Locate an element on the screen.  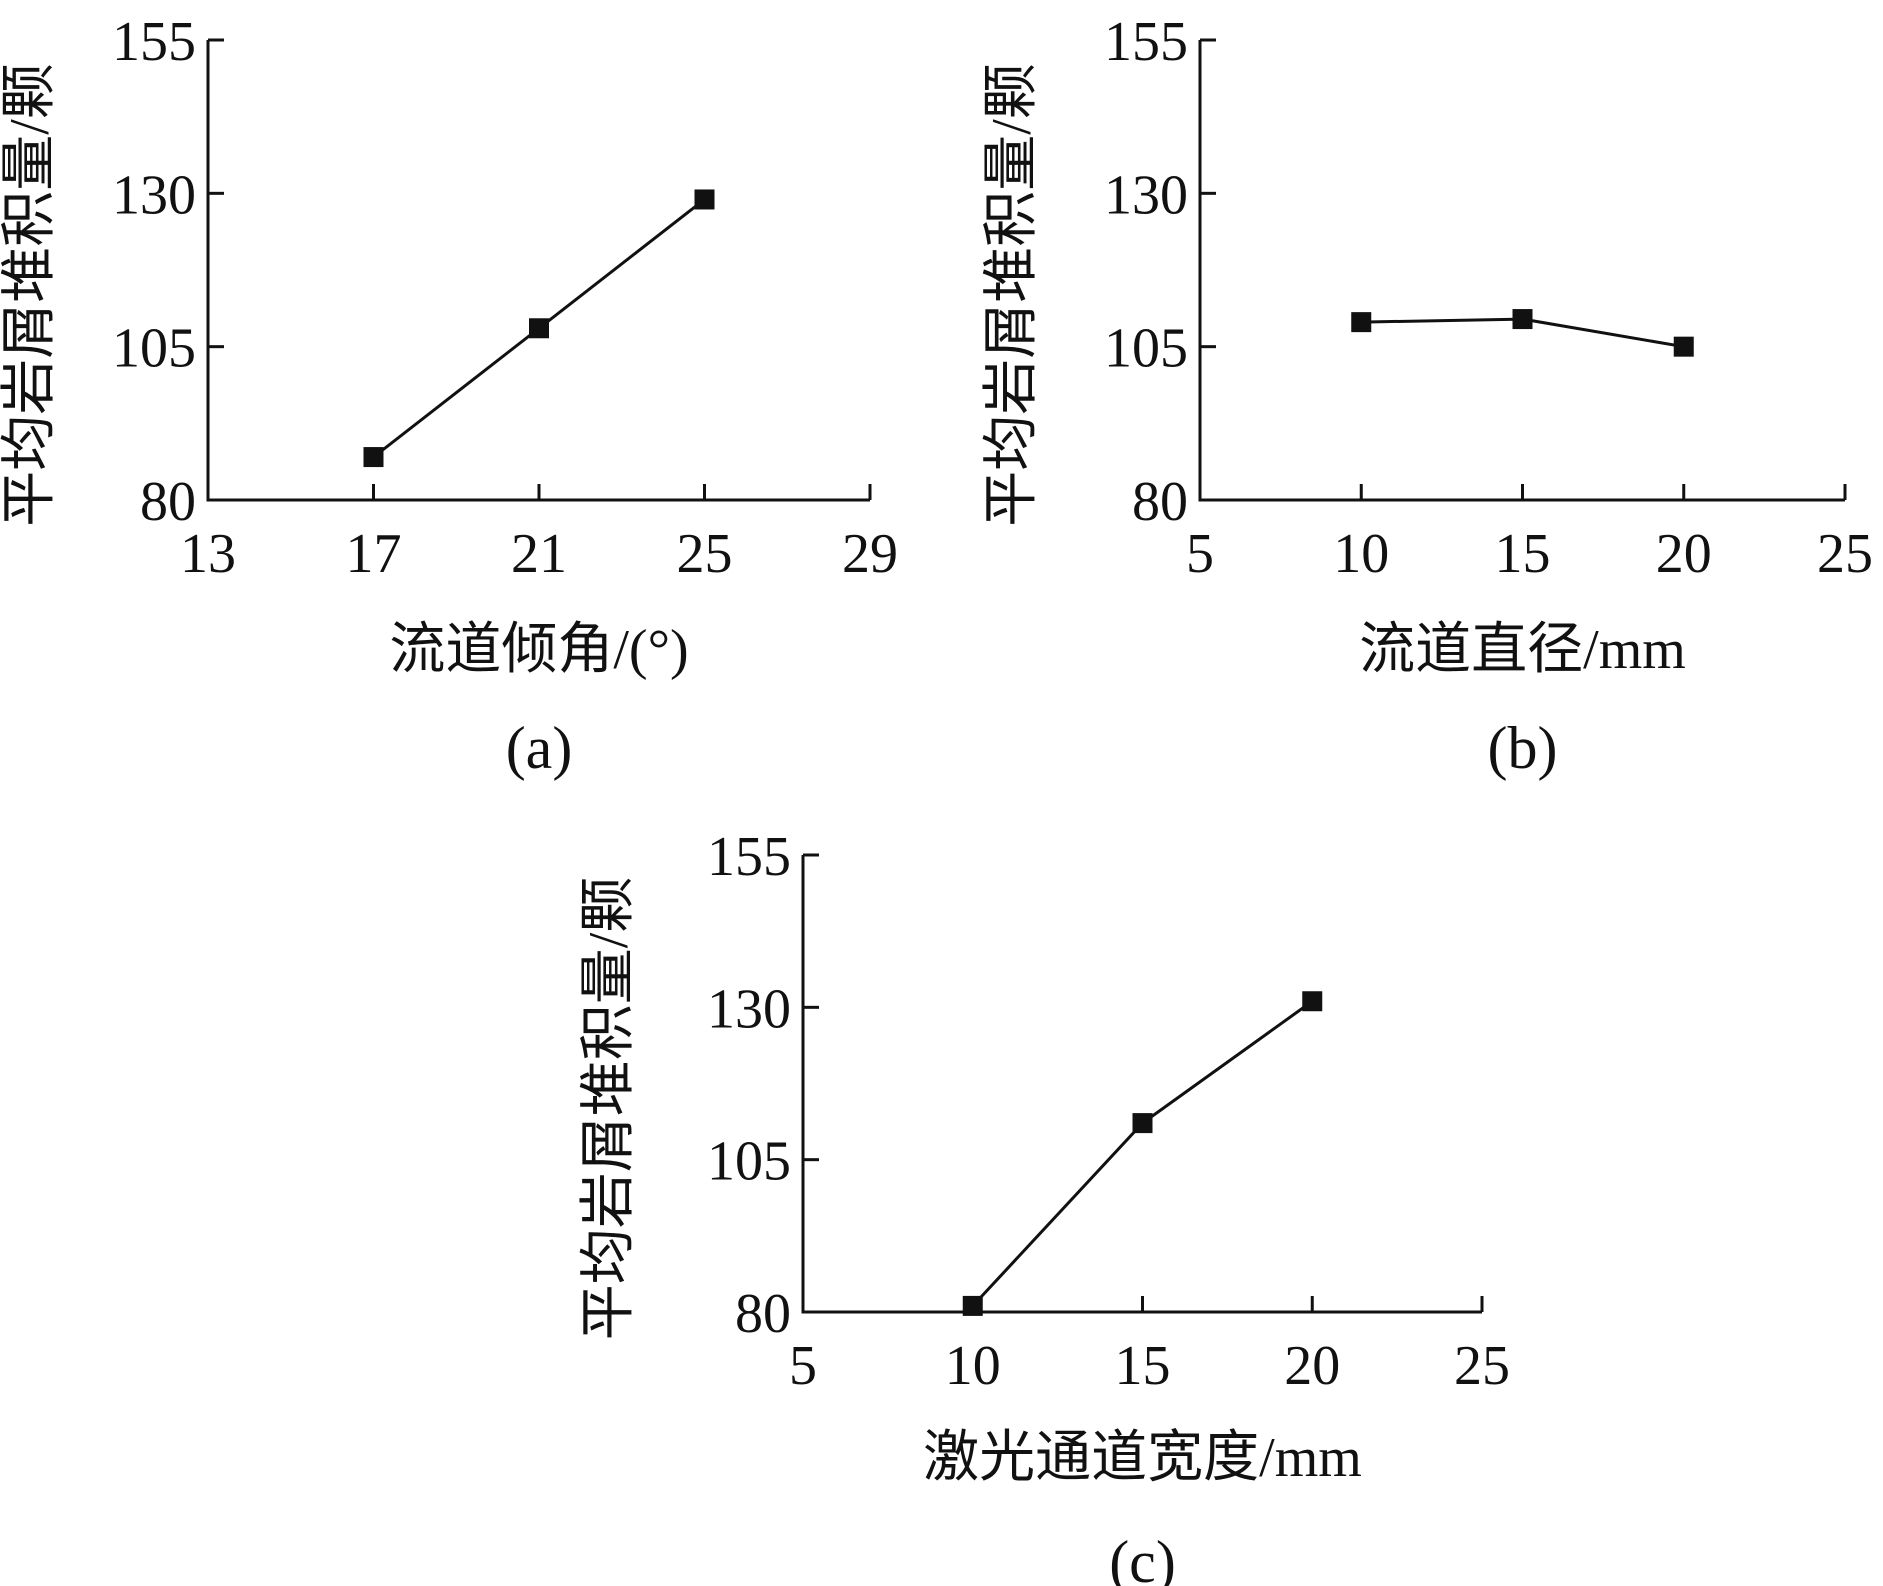
x-tick-label-0: 13 is located at coordinates (208, 554).